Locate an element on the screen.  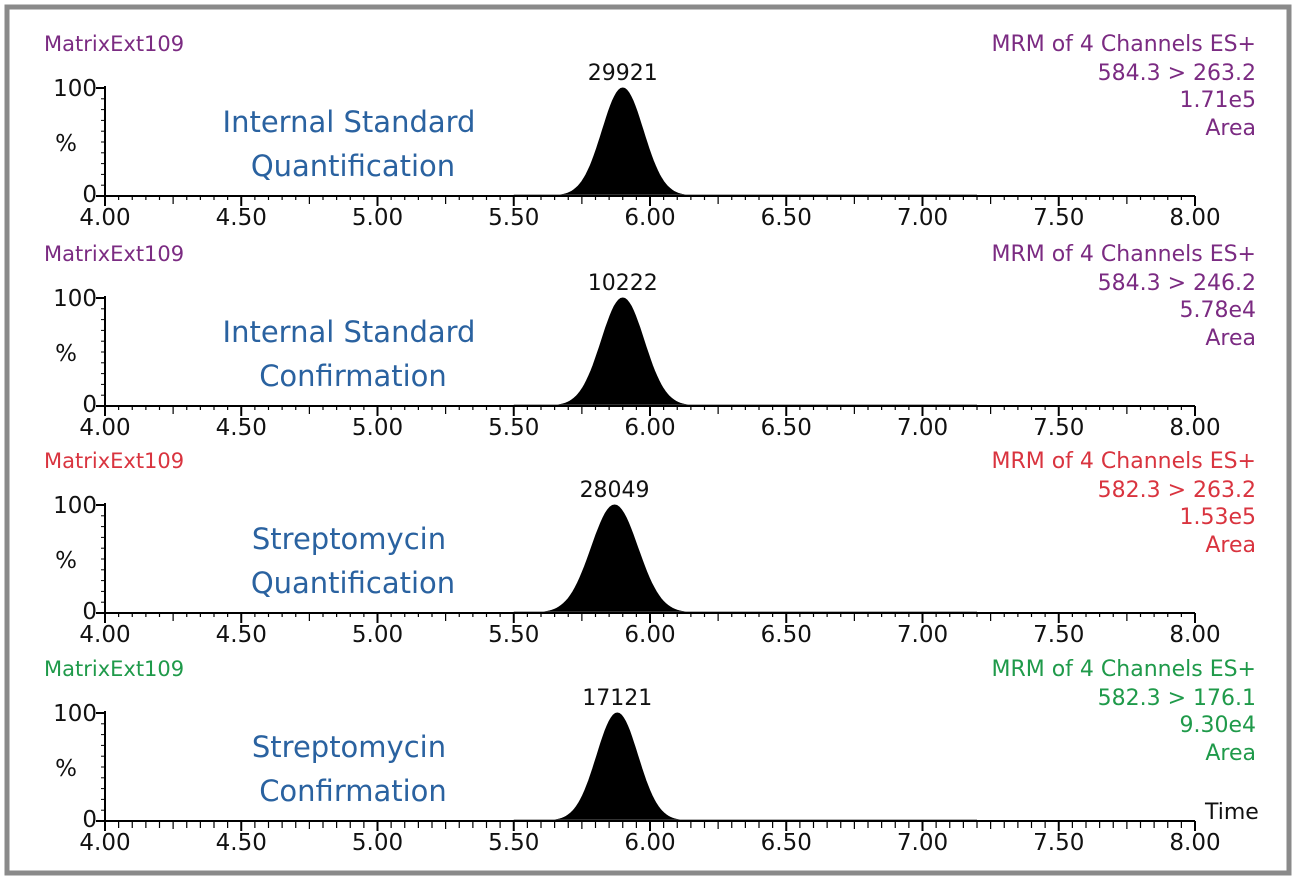
mrm-transition: 582.3 > 263.2 is located at coordinates (1177, 490).